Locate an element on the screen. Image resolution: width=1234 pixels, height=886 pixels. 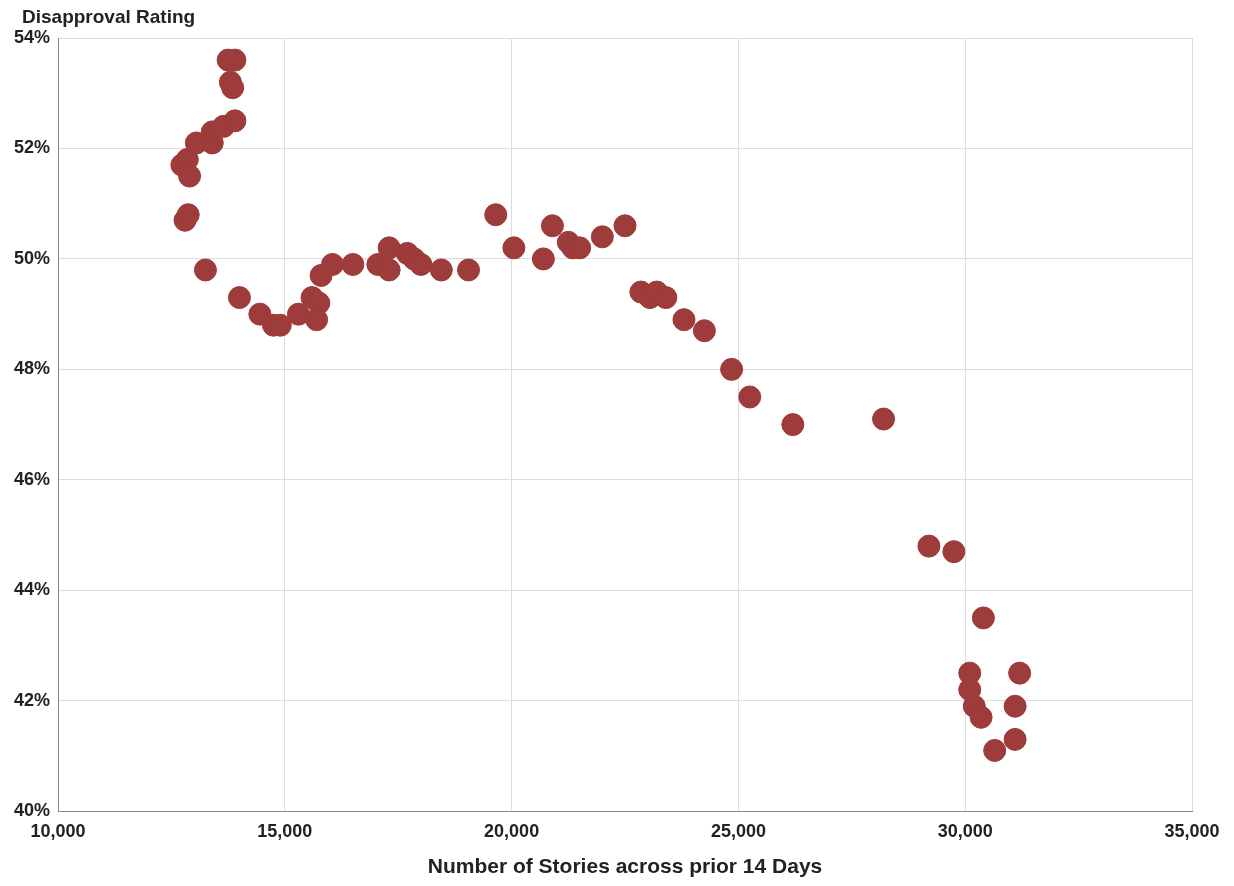
y-tick-label: 52% is located at coordinates (32, 147).